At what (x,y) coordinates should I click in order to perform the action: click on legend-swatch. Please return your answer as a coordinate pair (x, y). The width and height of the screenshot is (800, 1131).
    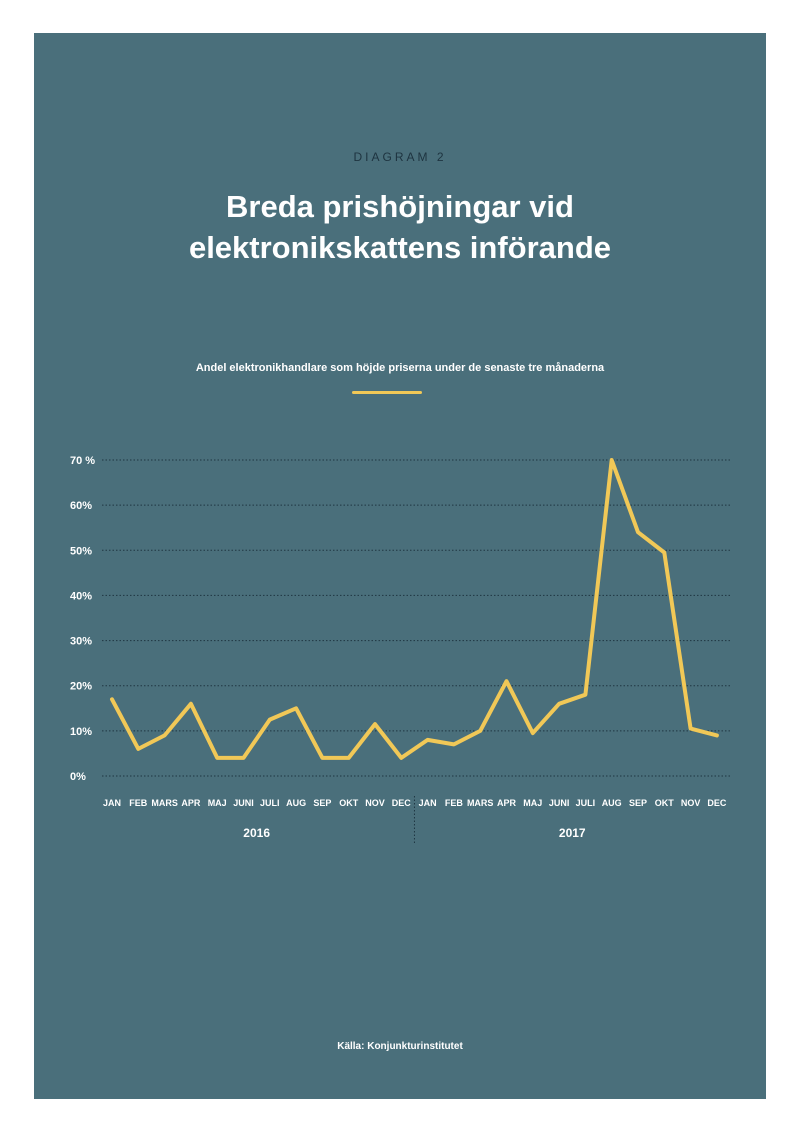
    Looking at the image, I should click on (387, 392).